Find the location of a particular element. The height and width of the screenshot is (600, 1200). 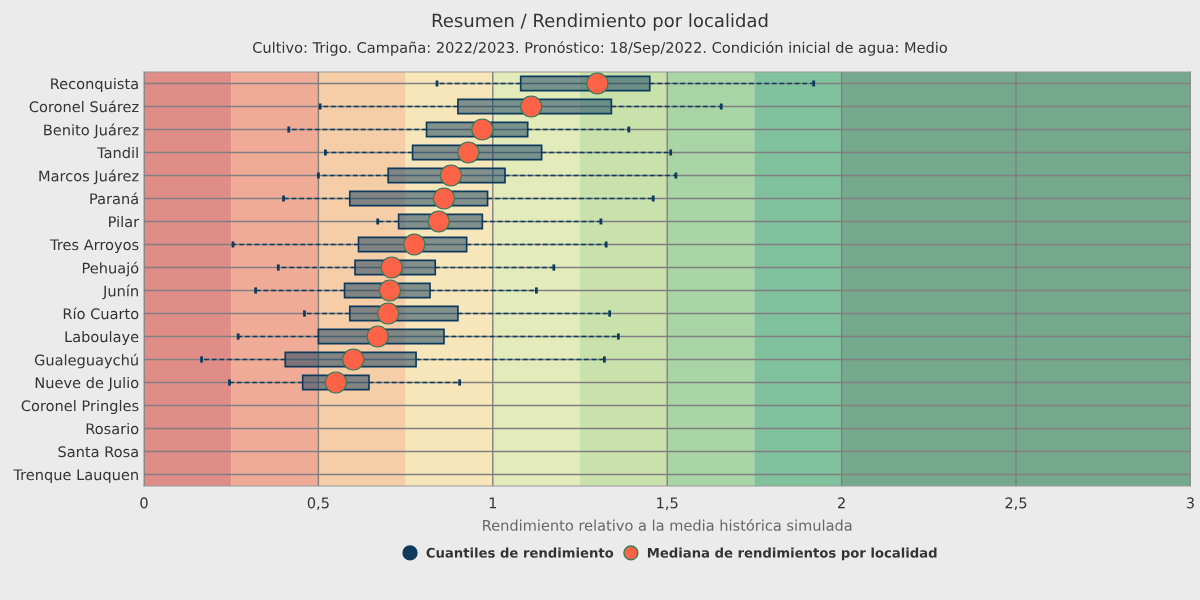

x-tick-label: 0 is located at coordinates (144, 503).